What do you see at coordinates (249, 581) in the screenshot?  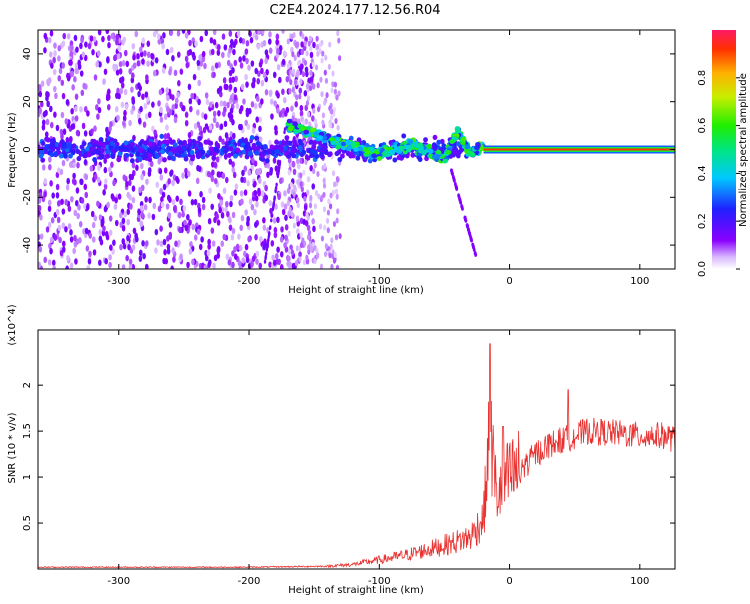 I see `snr-x-tick-label: -200` at bounding box center [249, 581].